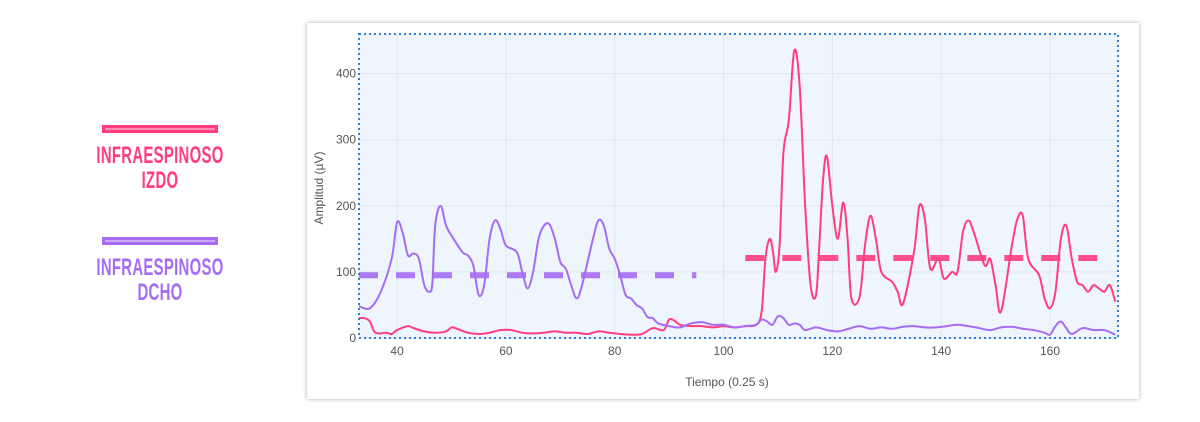 The image size is (1200, 422). I want to click on legend-label-dcho: INFRAESPINOSO DCHO, so click(160, 280).